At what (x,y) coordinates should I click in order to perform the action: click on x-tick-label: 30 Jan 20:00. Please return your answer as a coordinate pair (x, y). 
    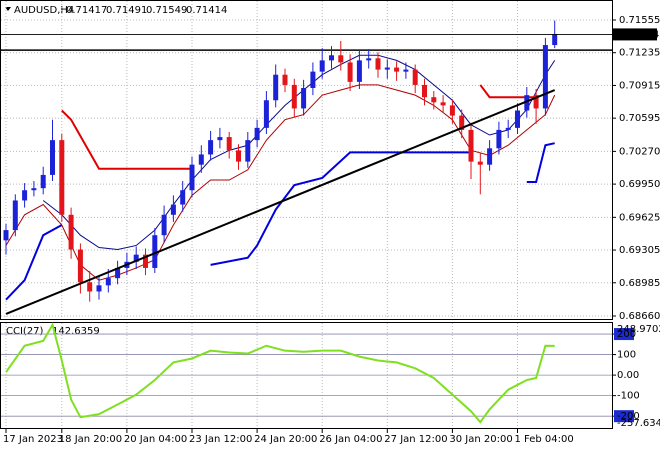
    Looking at the image, I should click on (480, 439).